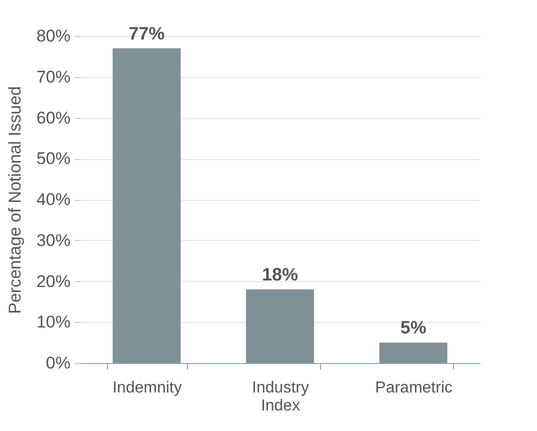 This screenshot has width=537, height=431. I want to click on y-tick-label: 50%, so click(53, 158).